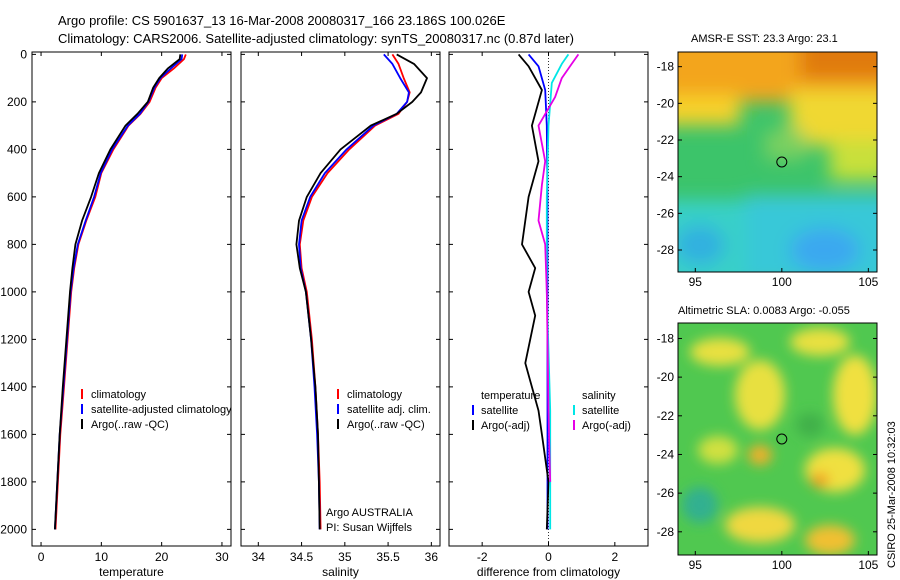 This screenshot has width=900, height=580. What do you see at coordinates (13, 529) in the screenshot?
I see `y-tick-label: 2000` at bounding box center [13, 529].